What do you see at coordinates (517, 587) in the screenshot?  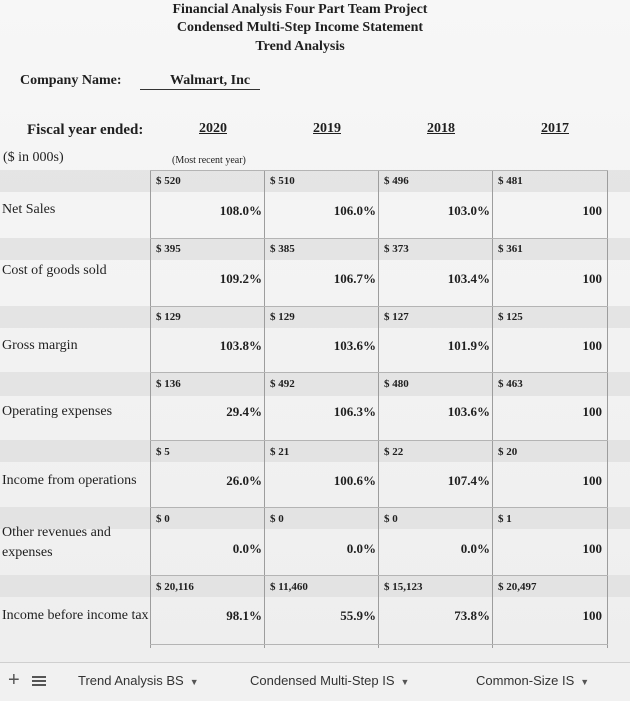 I see `amount-cell: $ 20,497` at bounding box center [517, 587].